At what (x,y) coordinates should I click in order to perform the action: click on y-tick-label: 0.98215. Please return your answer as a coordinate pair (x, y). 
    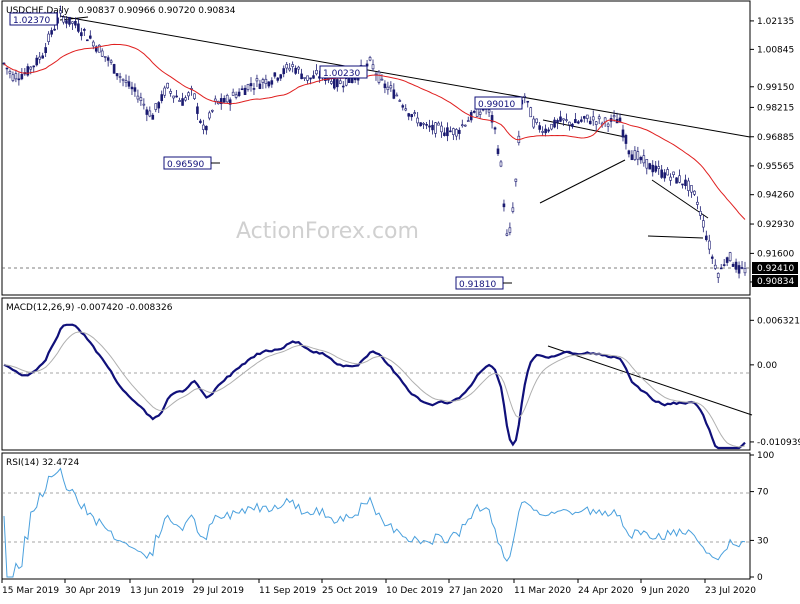
    Looking at the image, I should click on (775, 108).